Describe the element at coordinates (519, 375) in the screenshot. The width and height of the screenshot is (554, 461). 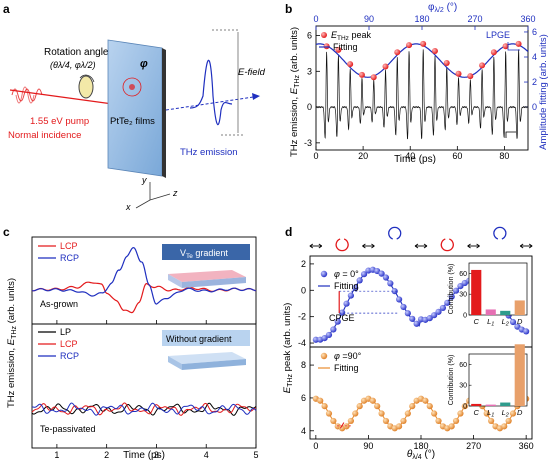
I see `inset-bar-D` at that location.